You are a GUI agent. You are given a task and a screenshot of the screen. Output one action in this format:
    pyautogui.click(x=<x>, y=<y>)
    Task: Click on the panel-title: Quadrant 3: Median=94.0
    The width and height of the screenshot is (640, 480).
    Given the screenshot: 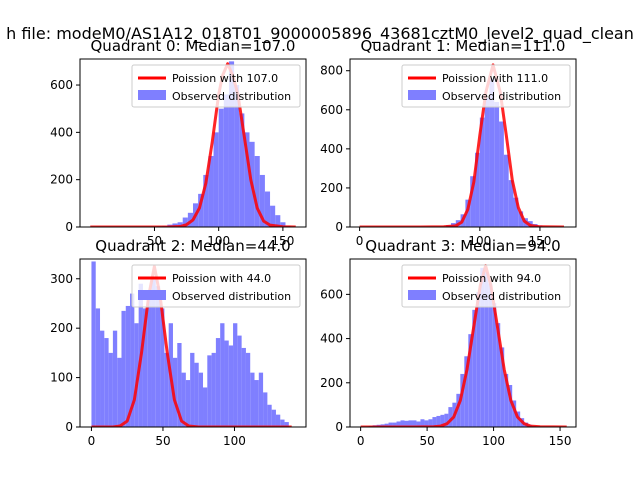 What is the action you would take?
    pyautogui.click(x=462, y=246)
    